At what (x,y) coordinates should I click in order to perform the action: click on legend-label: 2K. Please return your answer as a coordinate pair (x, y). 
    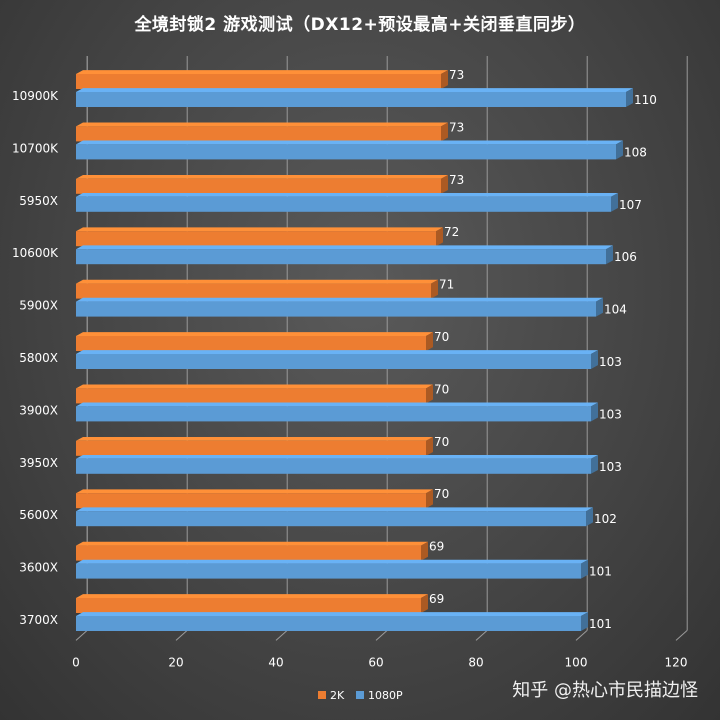
    Looking at the image, I should click on (337, 695).